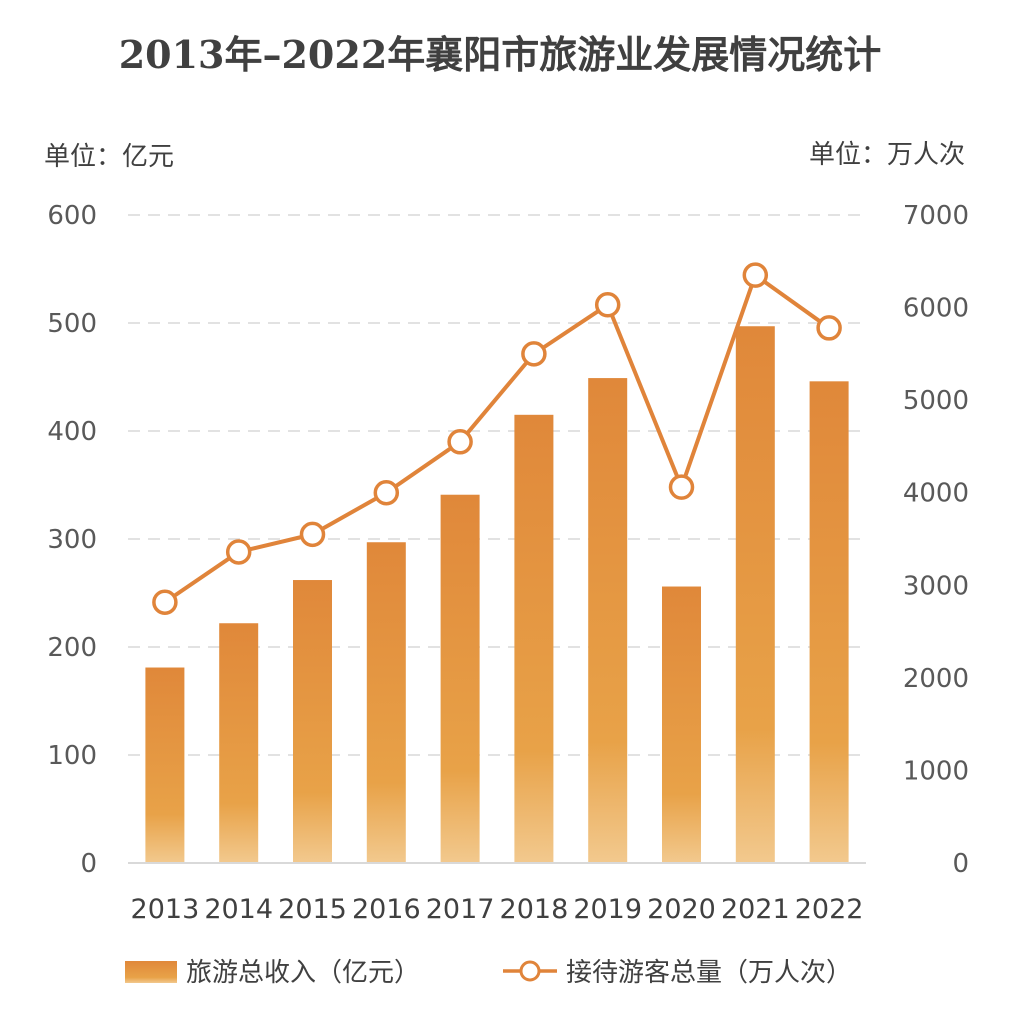  Describe the element at coordinates (936, 540) in the screenshot. I see `right-axis-ticks: 0 1000 2000 3000 4000 5000 6000 7000` at that location.